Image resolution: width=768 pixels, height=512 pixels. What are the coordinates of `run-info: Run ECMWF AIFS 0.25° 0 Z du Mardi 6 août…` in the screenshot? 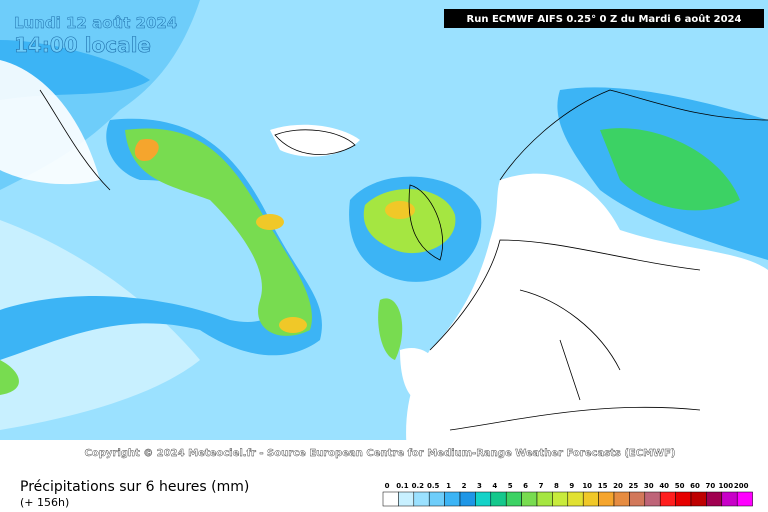 It's located at (604, 19).